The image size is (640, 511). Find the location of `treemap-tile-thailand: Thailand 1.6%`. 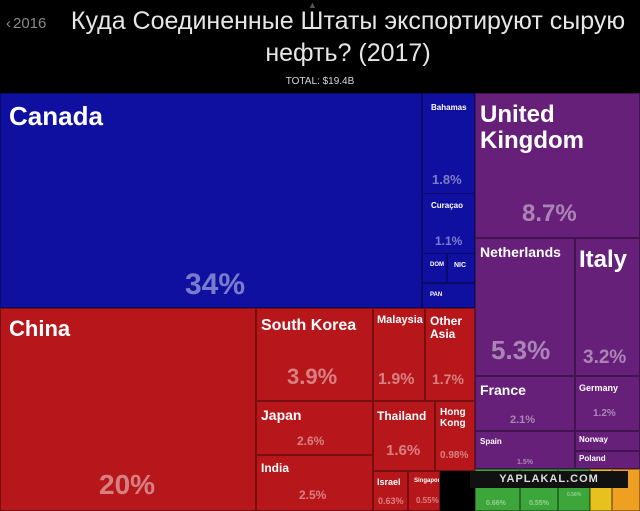

treemap-tile-thailand: Thailand 1.6% is located at coordinates (404, 436).